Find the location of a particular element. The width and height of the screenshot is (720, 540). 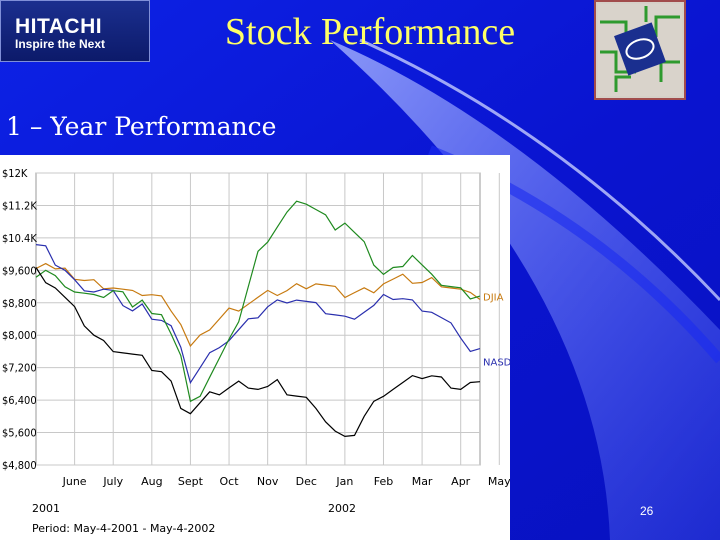

y-tick-label: $12K is located at coordinates (15, 173).